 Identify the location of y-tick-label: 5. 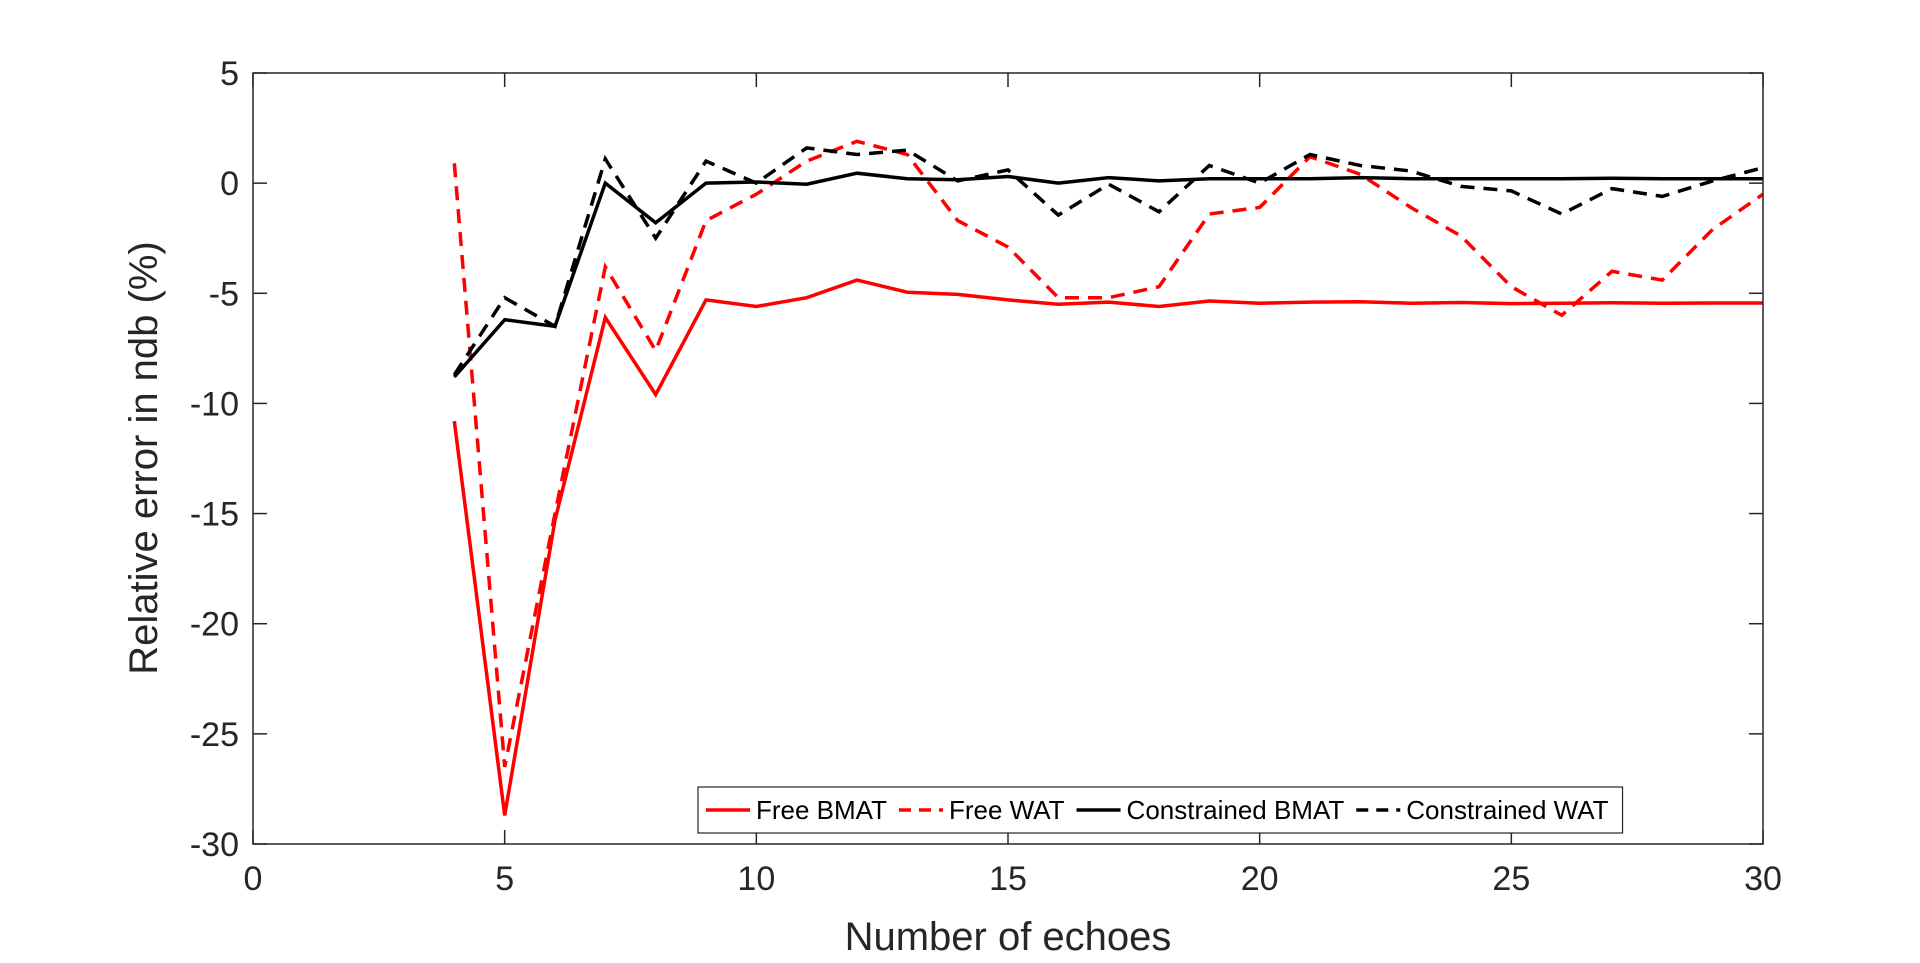
(229, 74).